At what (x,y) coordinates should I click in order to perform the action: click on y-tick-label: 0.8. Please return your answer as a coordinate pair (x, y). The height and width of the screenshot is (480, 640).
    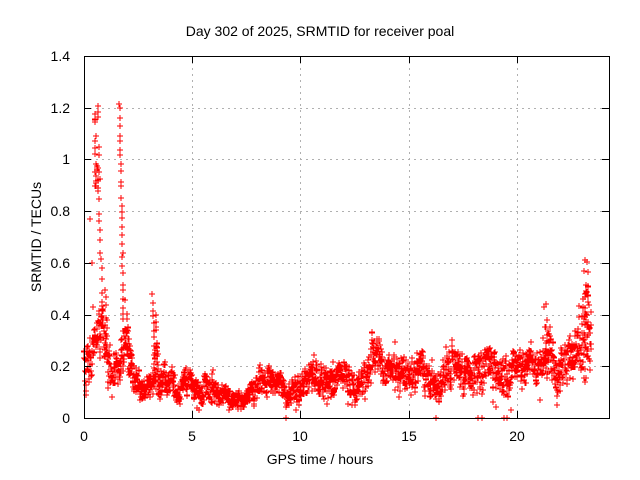
    Looking at the image, I should click on (61, 211).